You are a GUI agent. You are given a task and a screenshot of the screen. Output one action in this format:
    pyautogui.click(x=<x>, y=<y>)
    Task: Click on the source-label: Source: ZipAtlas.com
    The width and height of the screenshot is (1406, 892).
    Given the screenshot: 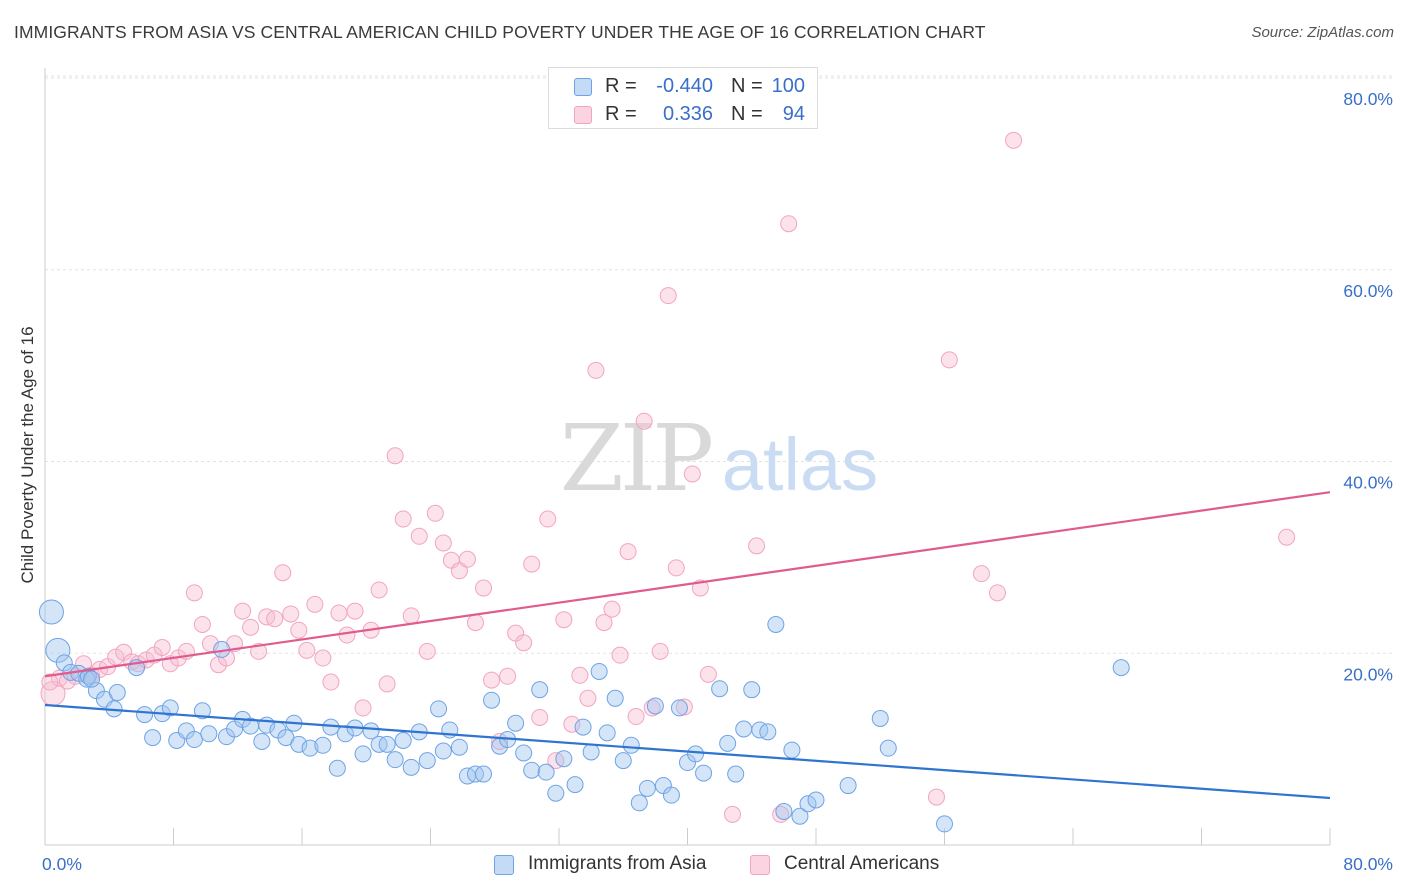 What is the action you would take?
    pyautogui.click(x=1322, y=32)
    